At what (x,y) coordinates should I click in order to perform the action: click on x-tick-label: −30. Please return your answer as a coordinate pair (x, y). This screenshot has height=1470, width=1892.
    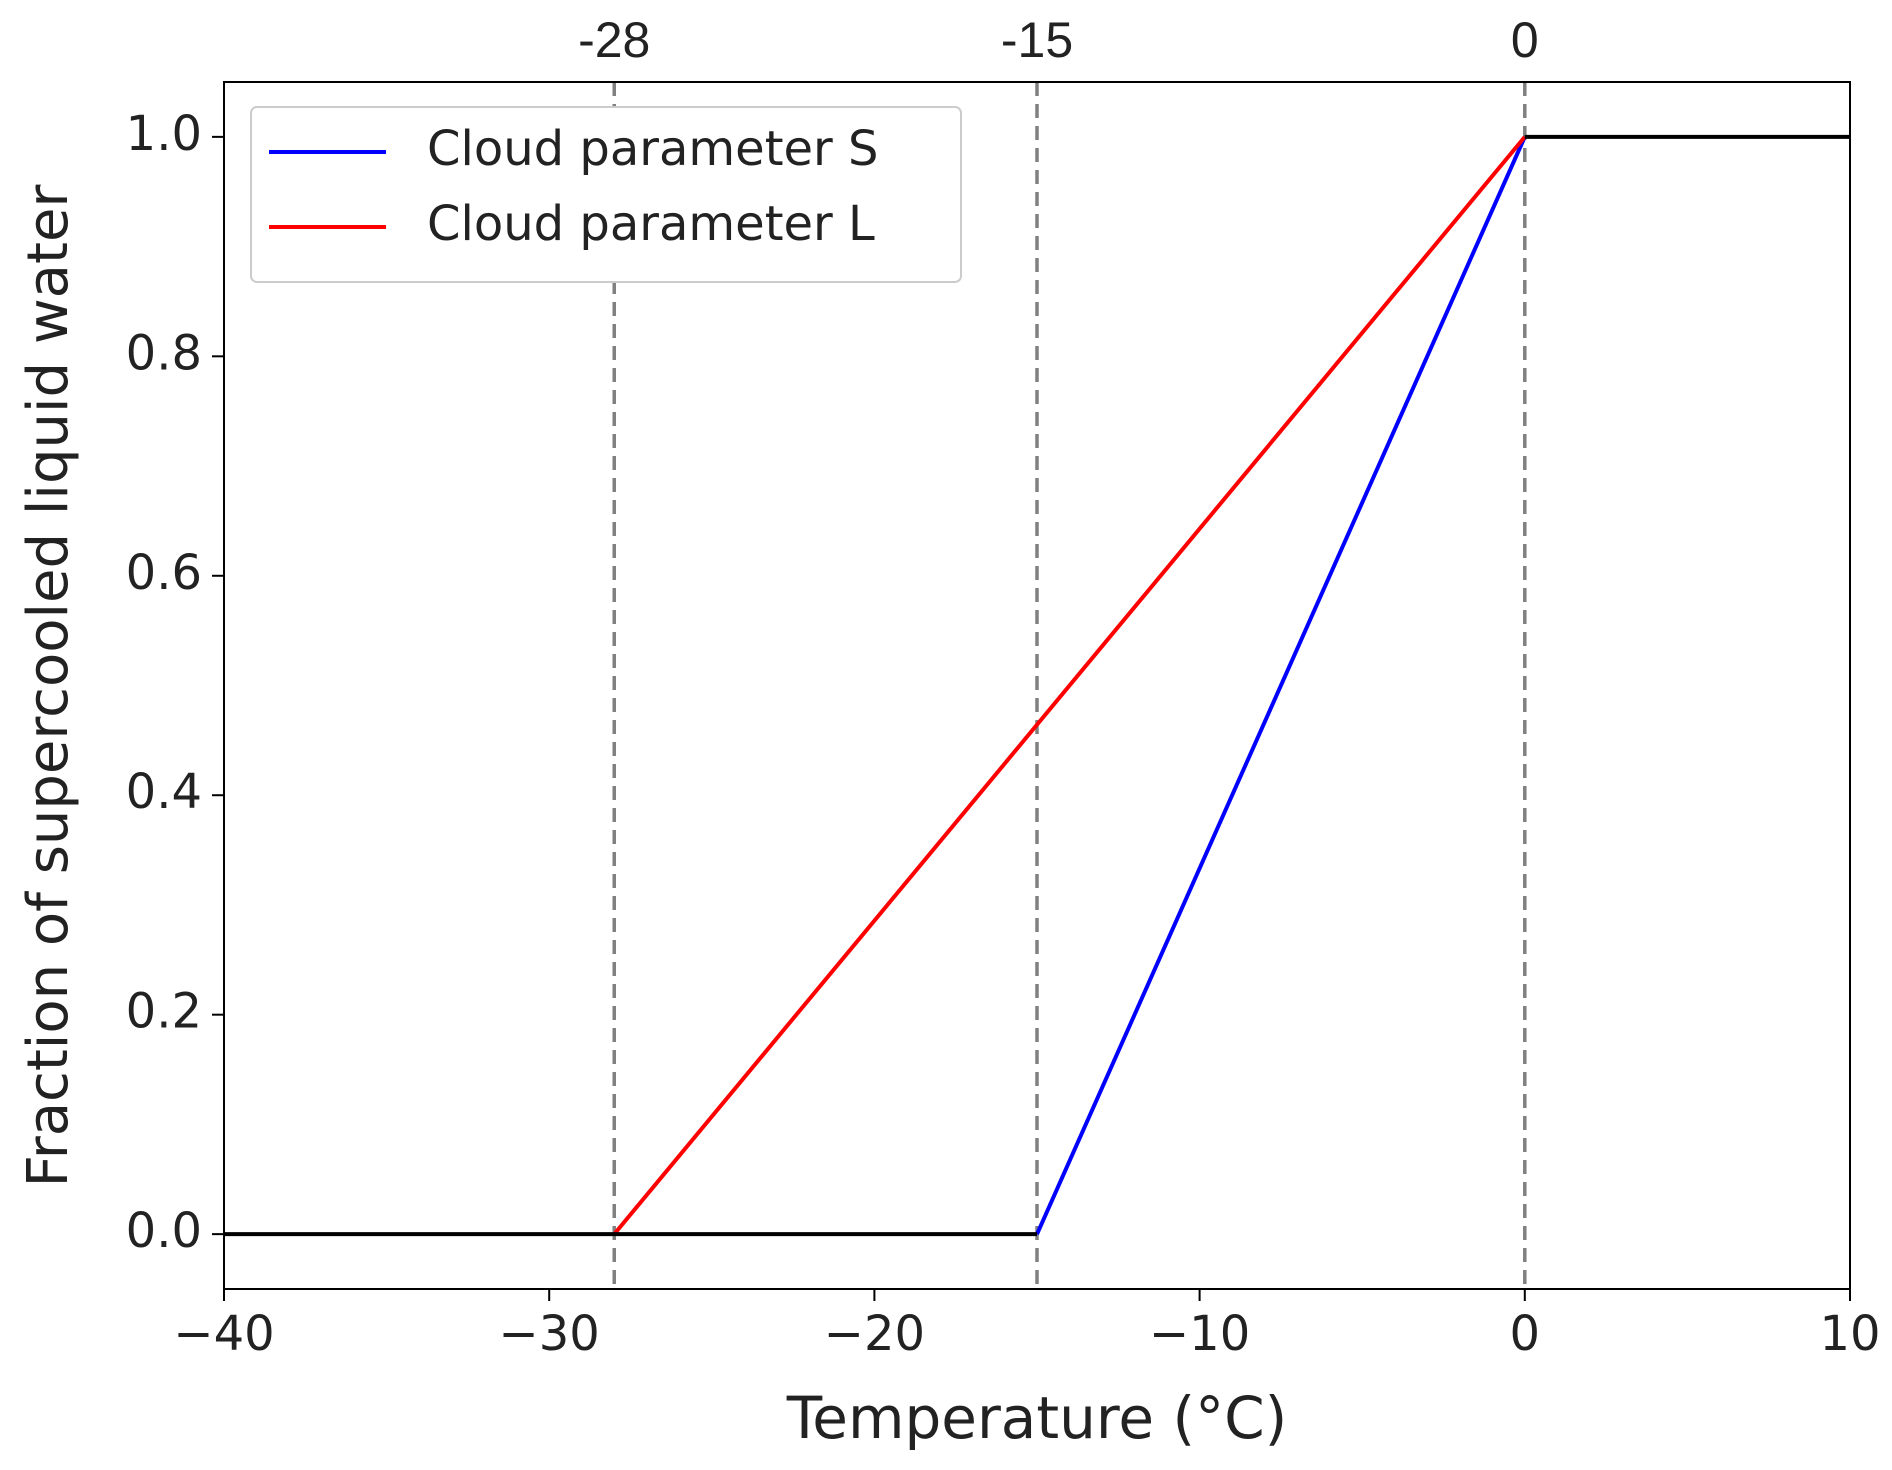
    Looking at the image, I should click on (549, 1334).